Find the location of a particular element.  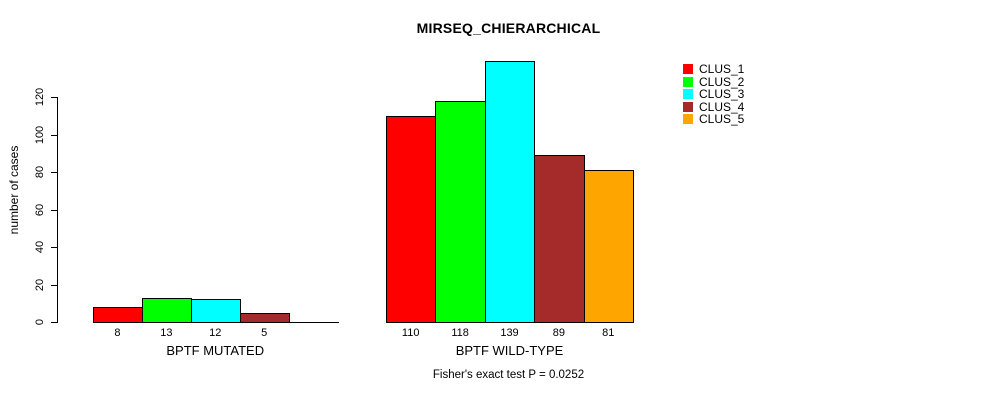

legend-item-clus_5: CLUS_5 is located at coordinates (714, 119).